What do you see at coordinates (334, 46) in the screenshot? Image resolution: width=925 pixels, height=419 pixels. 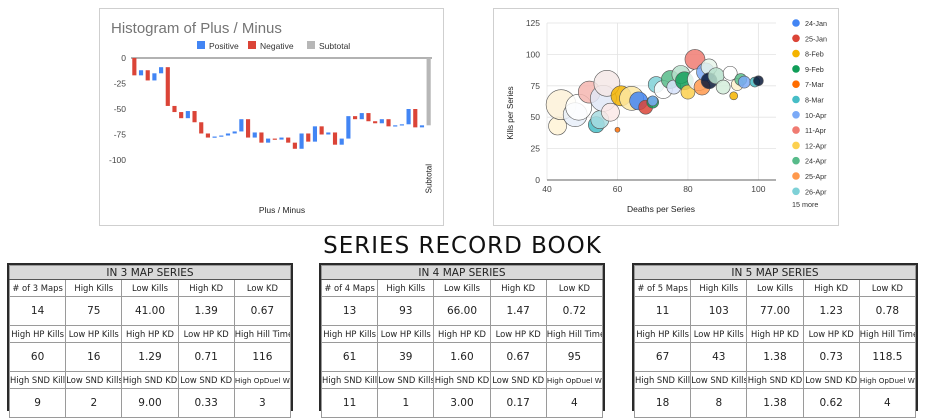 I see `legend-label-subtotal: Subtotal` at bounding box center [334, 46].